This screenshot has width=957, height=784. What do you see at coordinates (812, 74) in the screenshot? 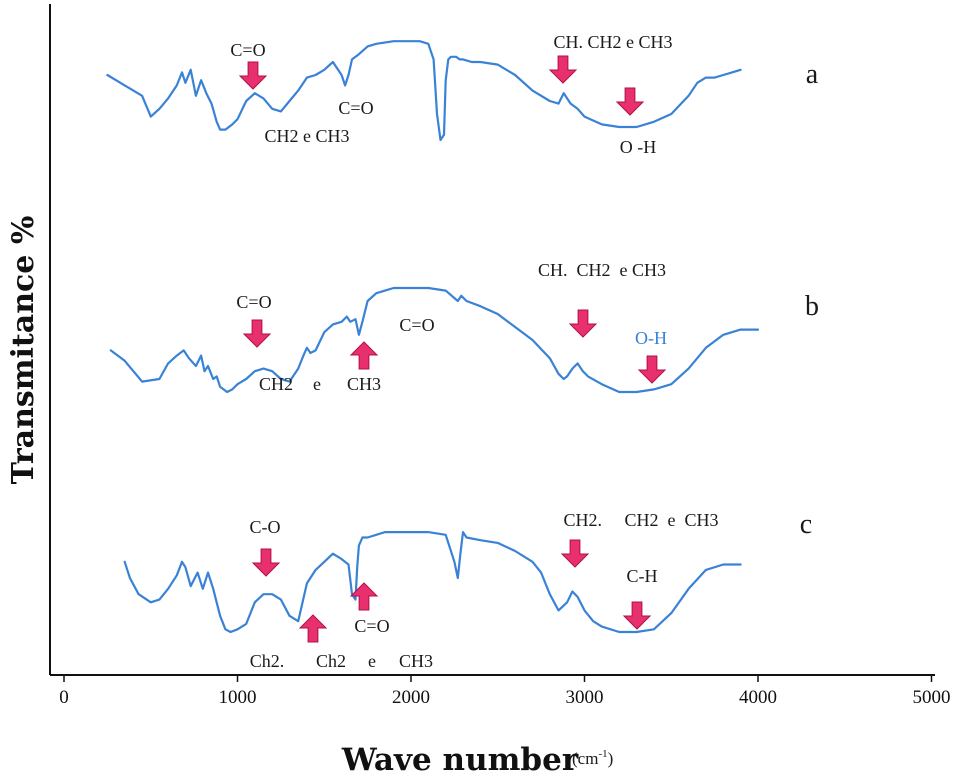
I see `panel-label-a: a` at bounding box center [812, 74].